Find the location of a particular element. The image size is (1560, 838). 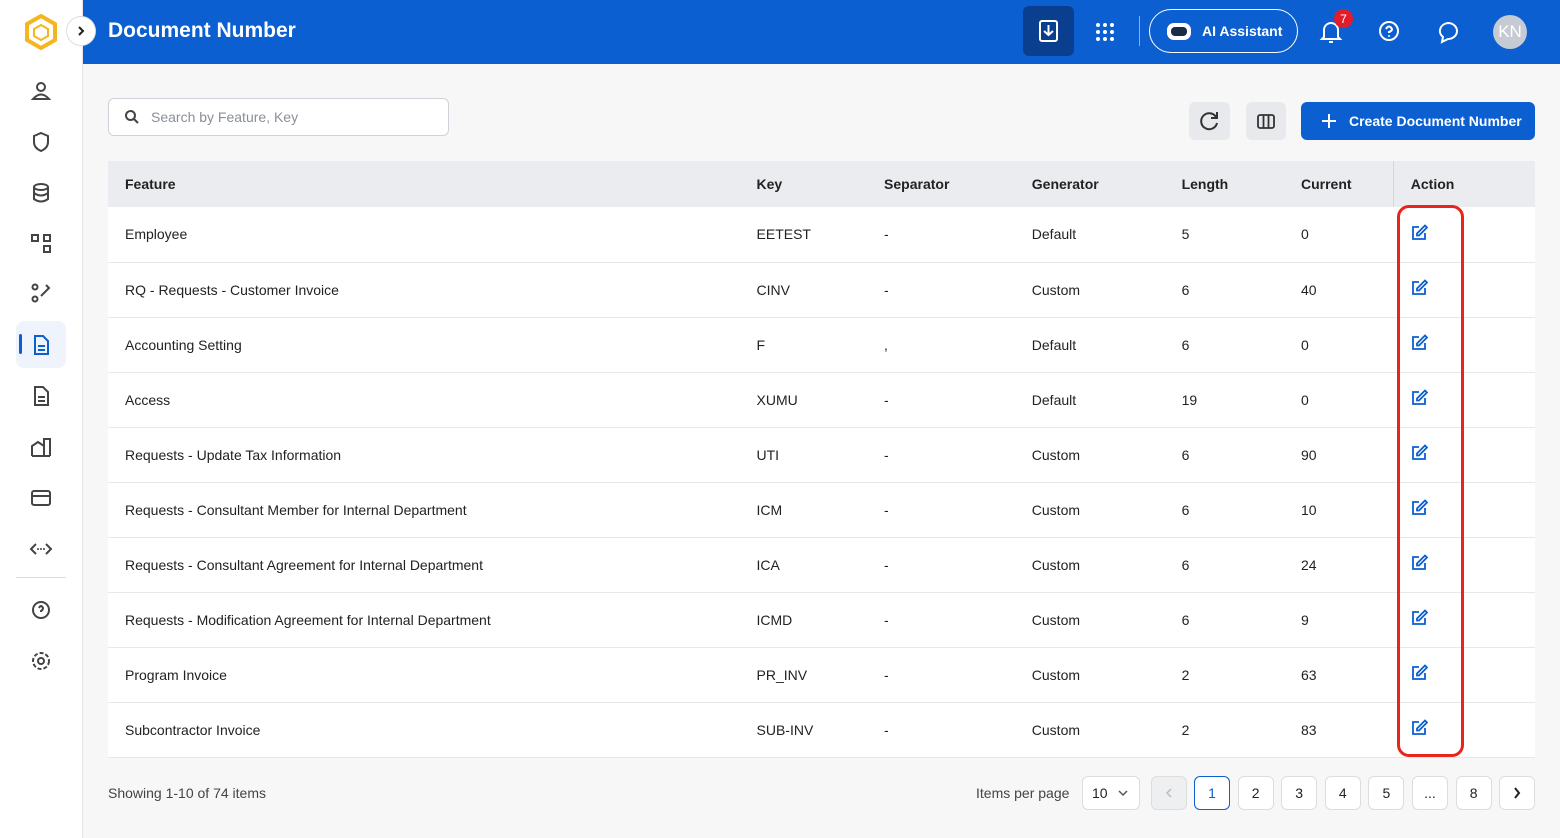

nav-document is located at coordinates (41, 396).